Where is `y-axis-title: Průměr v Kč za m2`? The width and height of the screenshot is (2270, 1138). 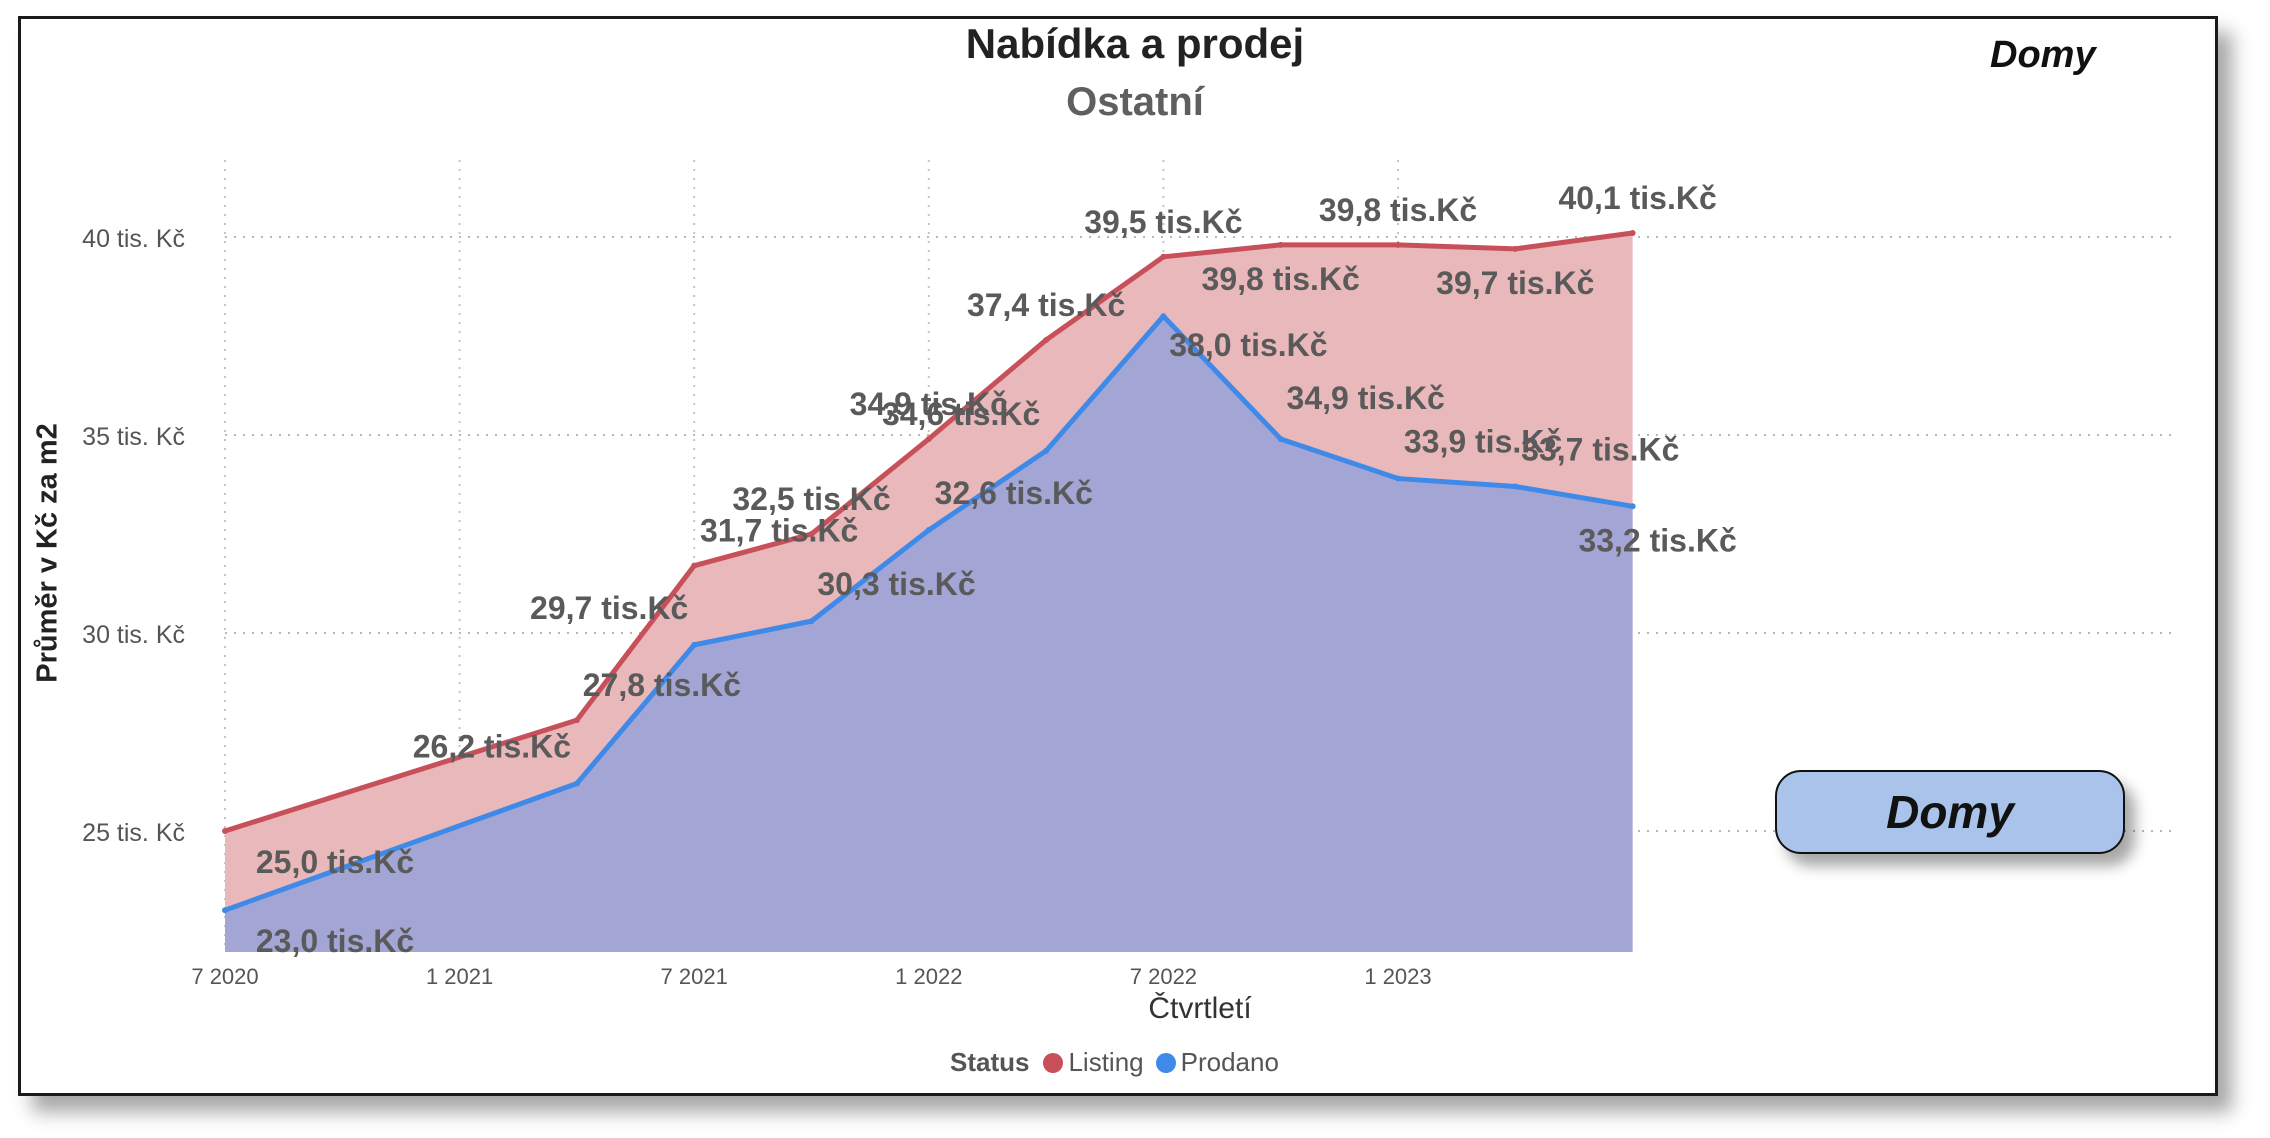 y-axis-title: Průměr v Kč za m2 is located at coordinates (47, 553).